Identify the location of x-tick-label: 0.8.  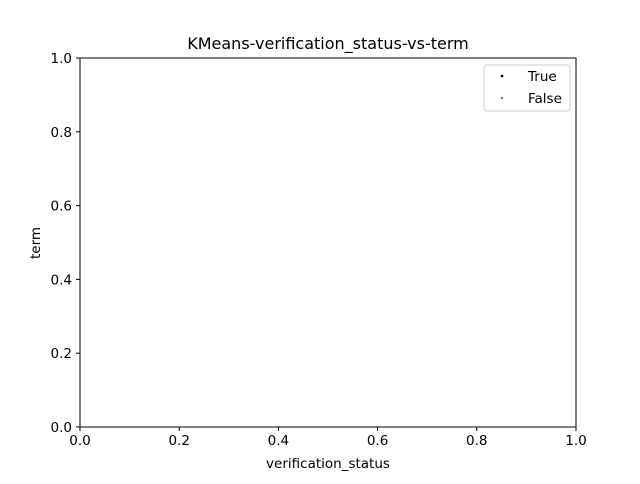
(476, 441).